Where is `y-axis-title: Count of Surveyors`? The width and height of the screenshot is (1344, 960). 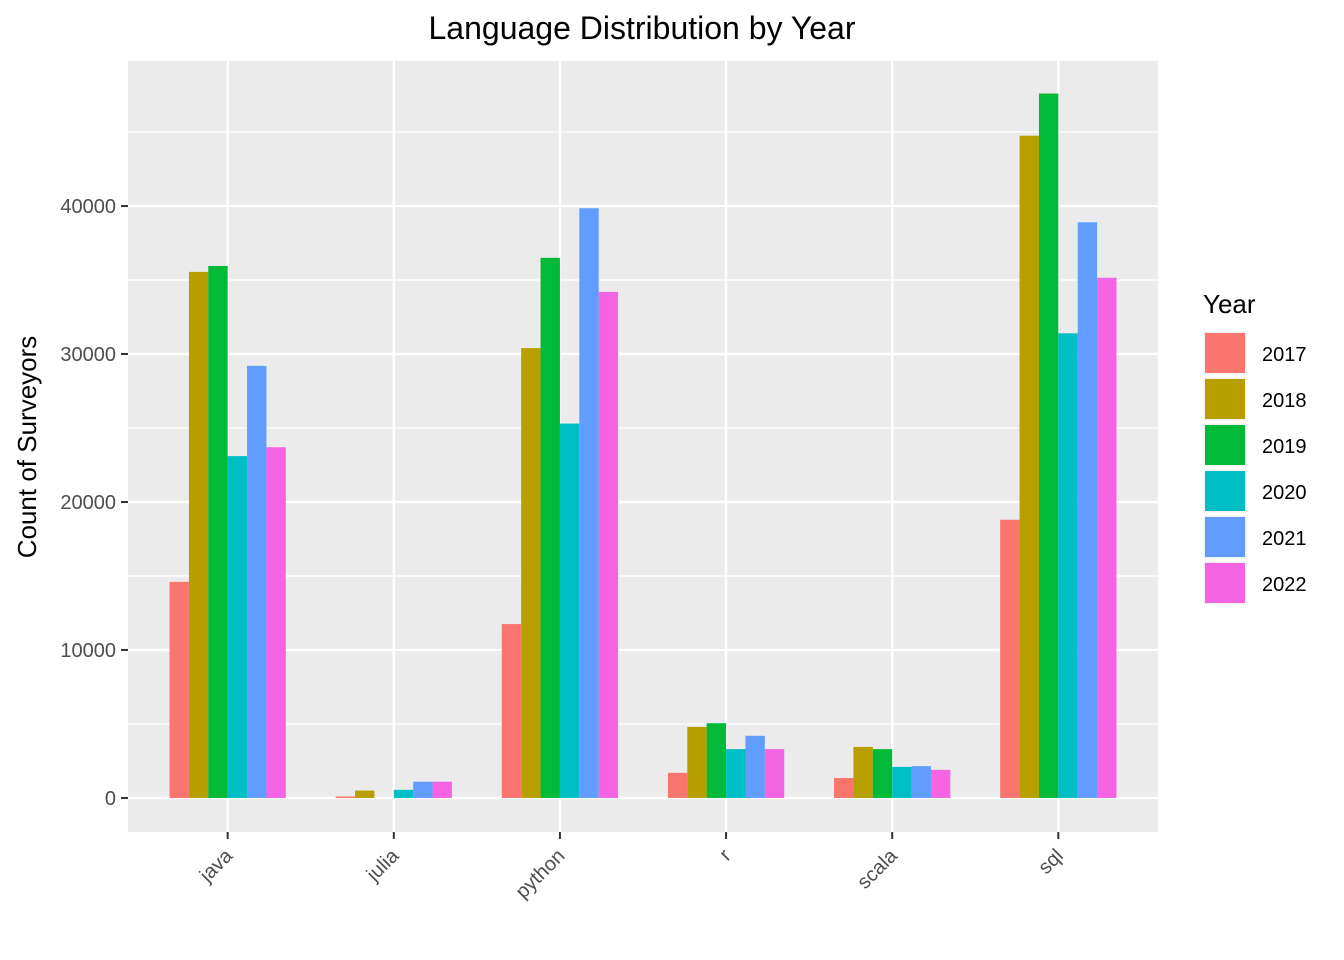 y-axis-title: Count of Surveyors is located at coordinates (27, 447).